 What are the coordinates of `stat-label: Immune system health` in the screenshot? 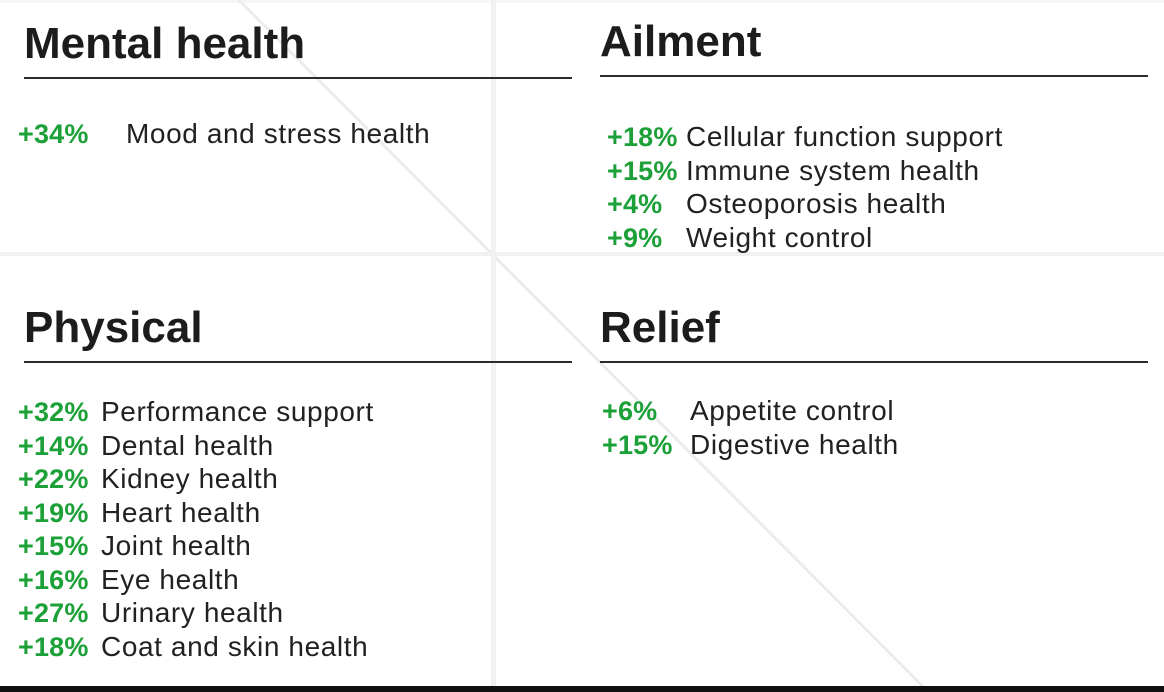 It's located at (833, 170).